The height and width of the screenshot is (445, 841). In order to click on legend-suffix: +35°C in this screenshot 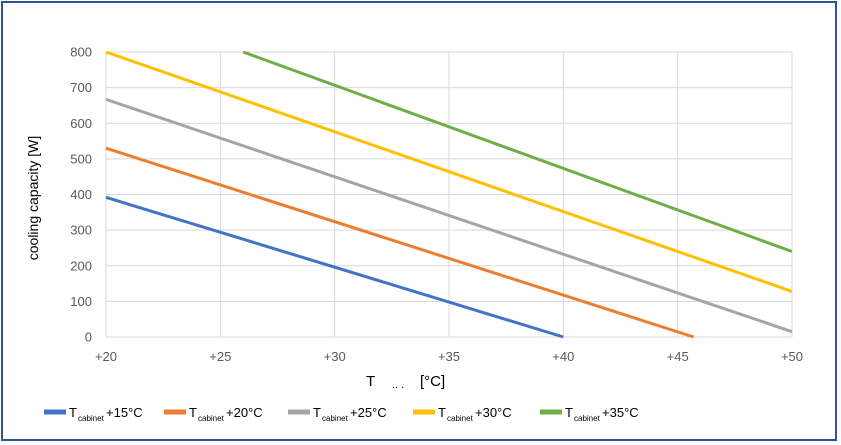, I will do `click(620, 412)`.